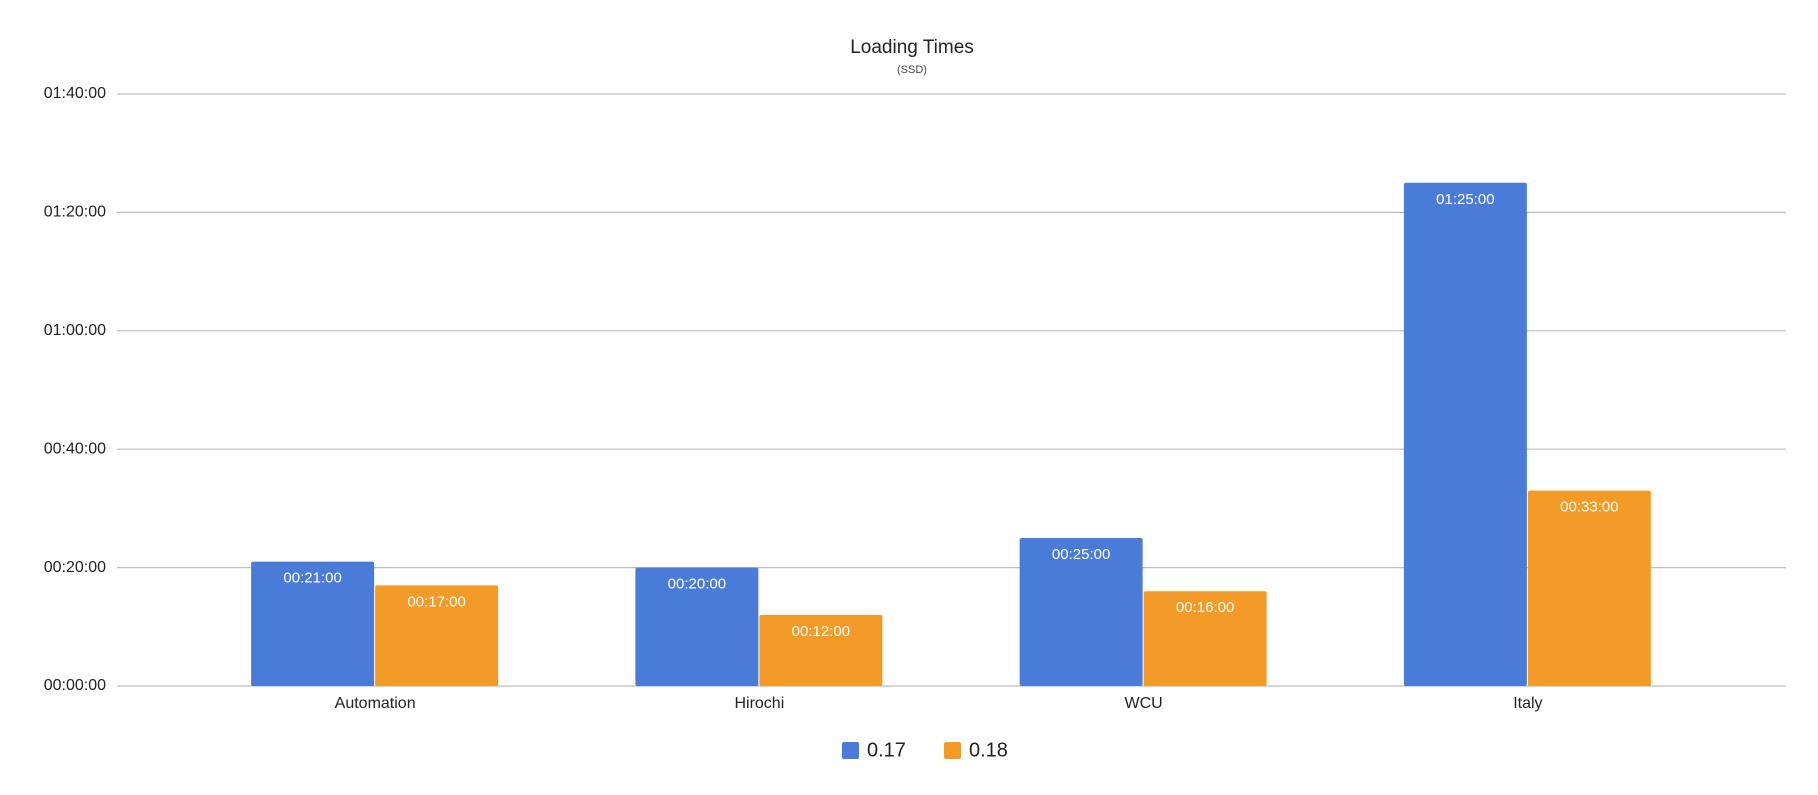 The width and height of the screenshot is (1818, 795). What do you see at coordinates (1081, 554) in the screenshot?
I see `data-label: 00:25:00` at bounding box center [1081, 554].